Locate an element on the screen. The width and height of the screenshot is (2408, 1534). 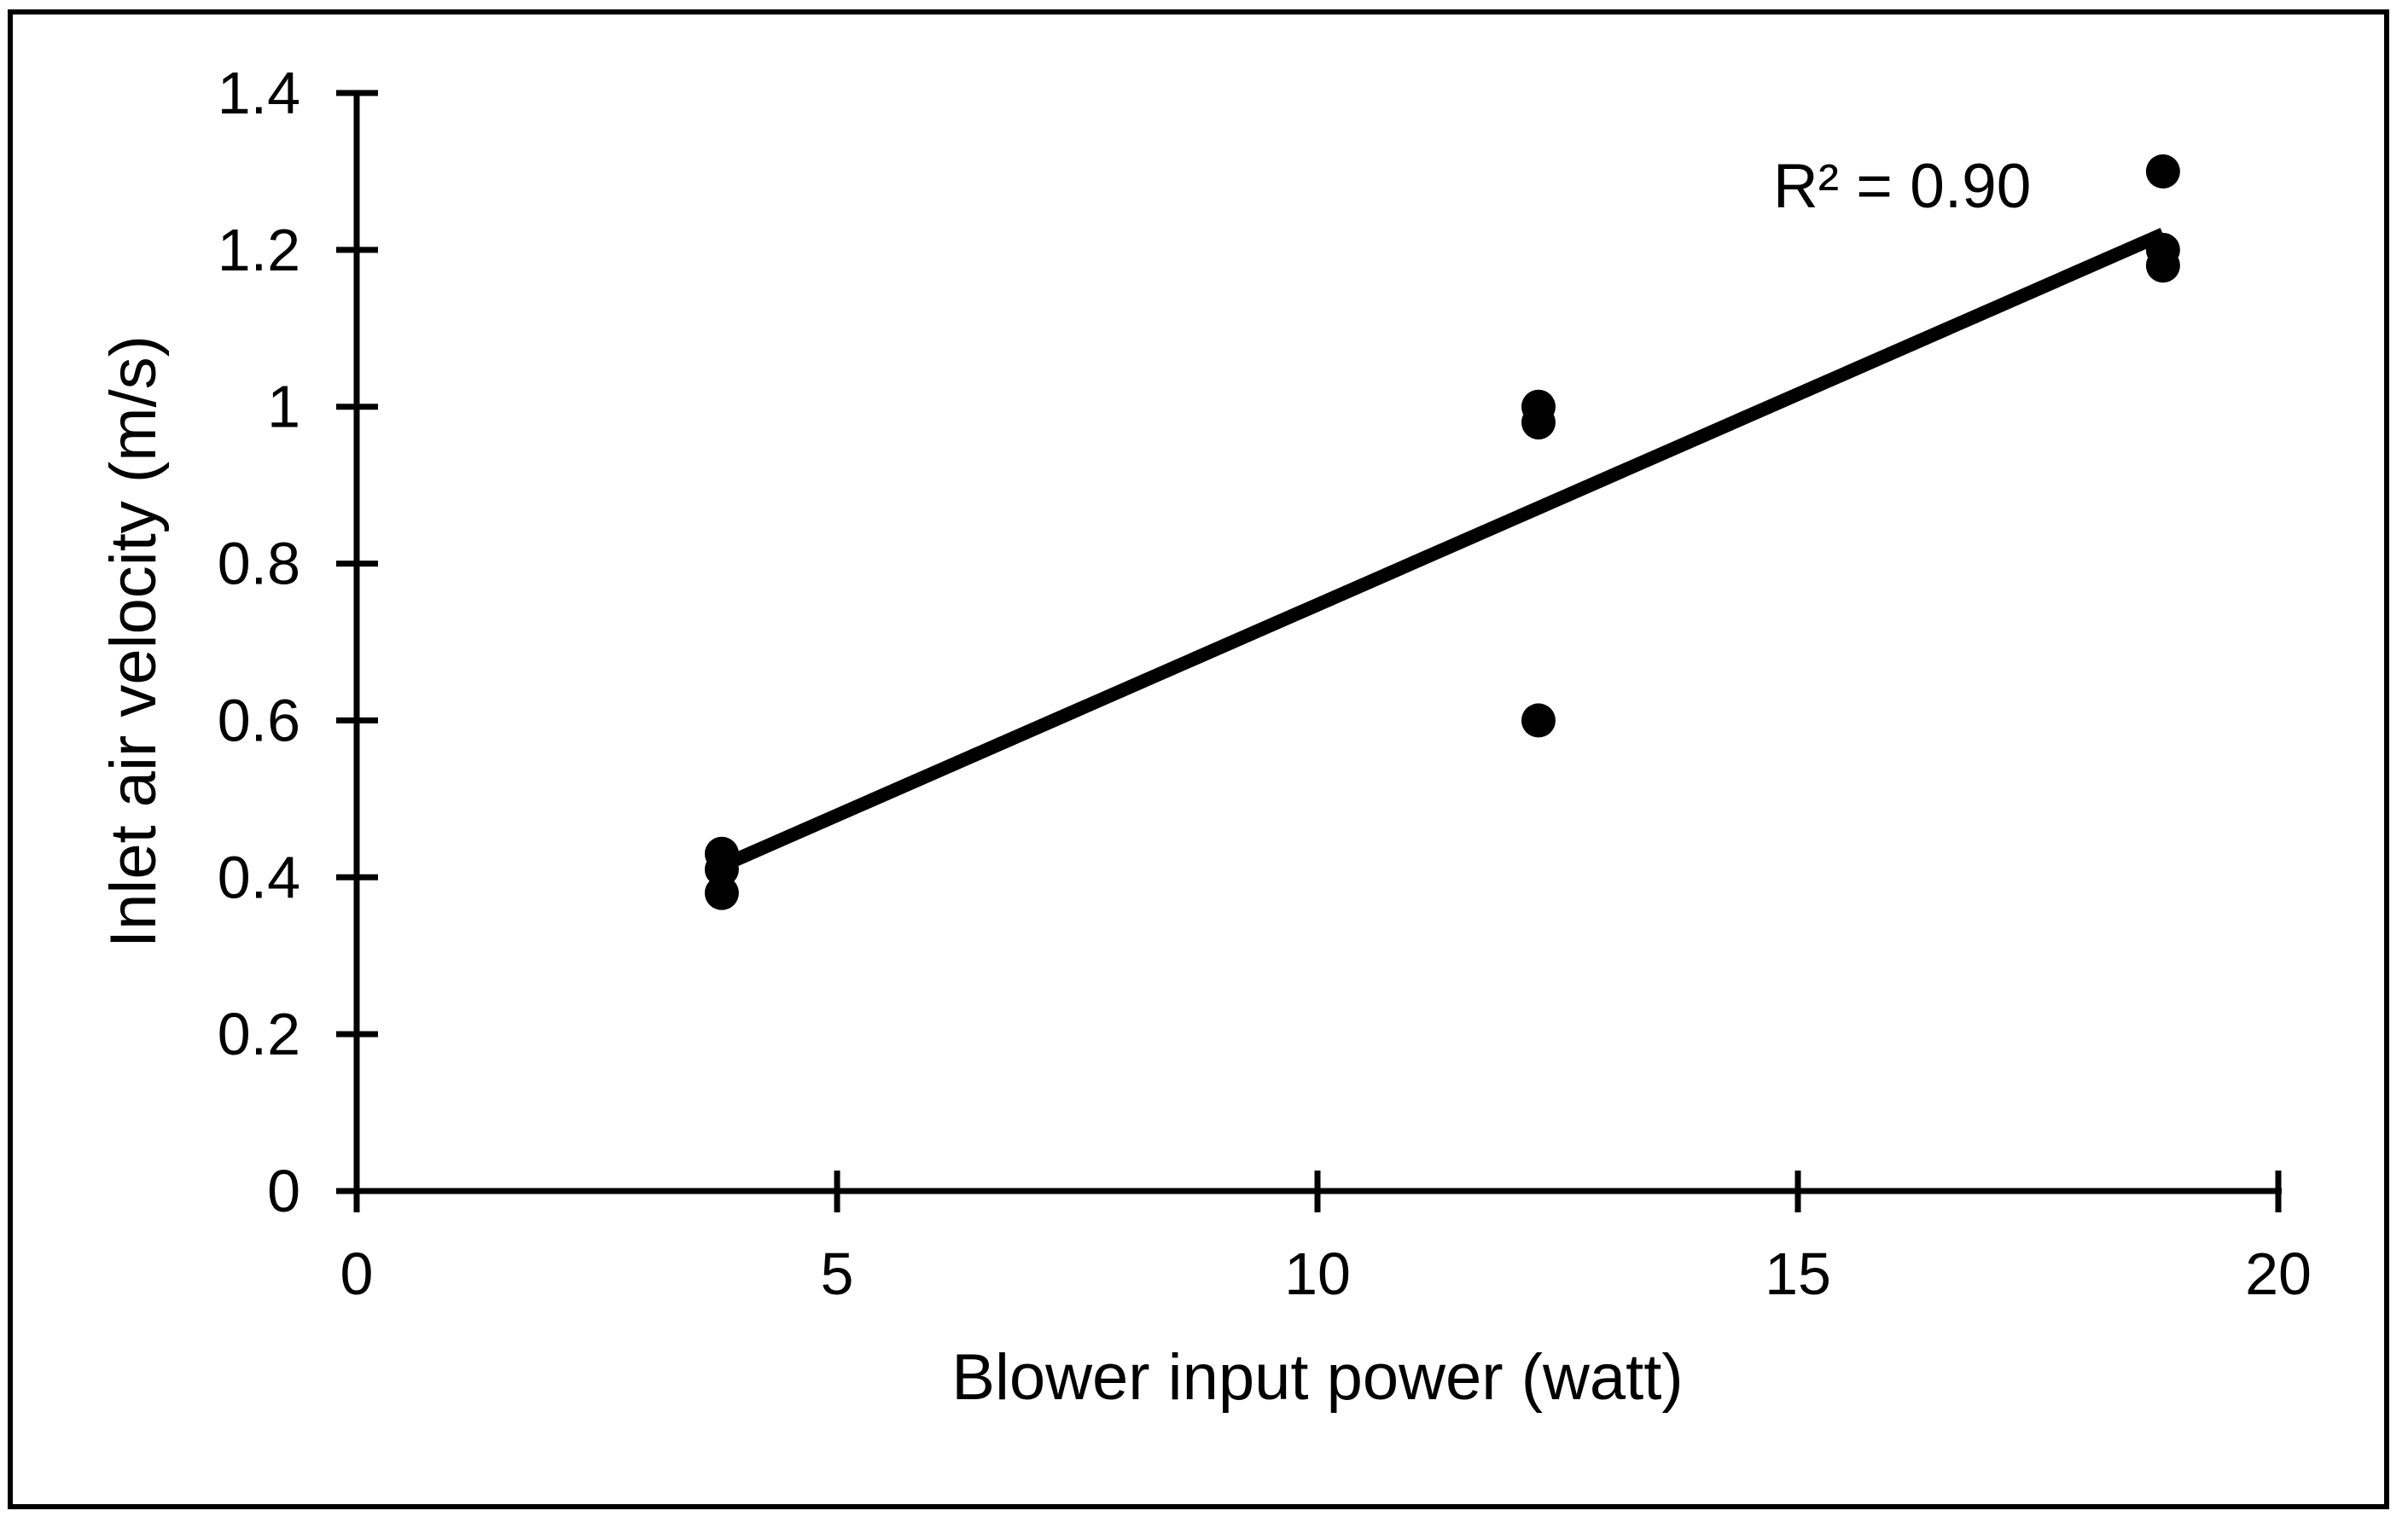
y-tick-label: 0.2 is located at coordinates (259, 1034).